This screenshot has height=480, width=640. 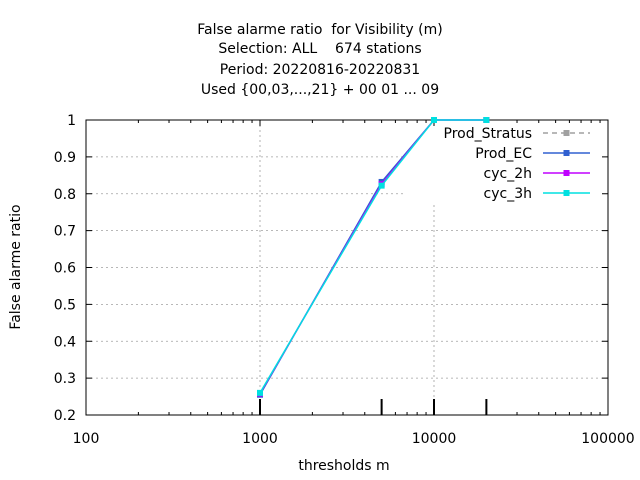 I want to click on legend-label-cyc_2h: cyc_2h, so click(x=508, y=174).